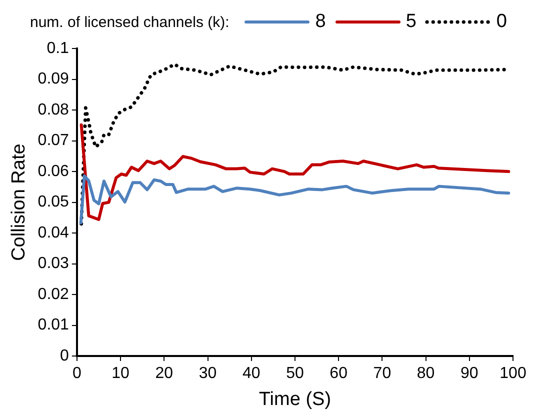  I want to click on x-tick-label: 0, so click(77, 373).